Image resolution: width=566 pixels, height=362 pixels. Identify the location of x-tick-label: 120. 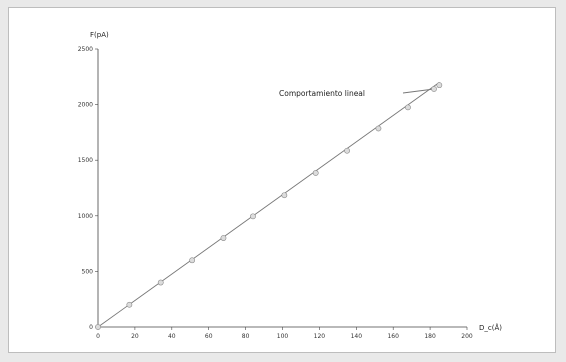
(320, 336).